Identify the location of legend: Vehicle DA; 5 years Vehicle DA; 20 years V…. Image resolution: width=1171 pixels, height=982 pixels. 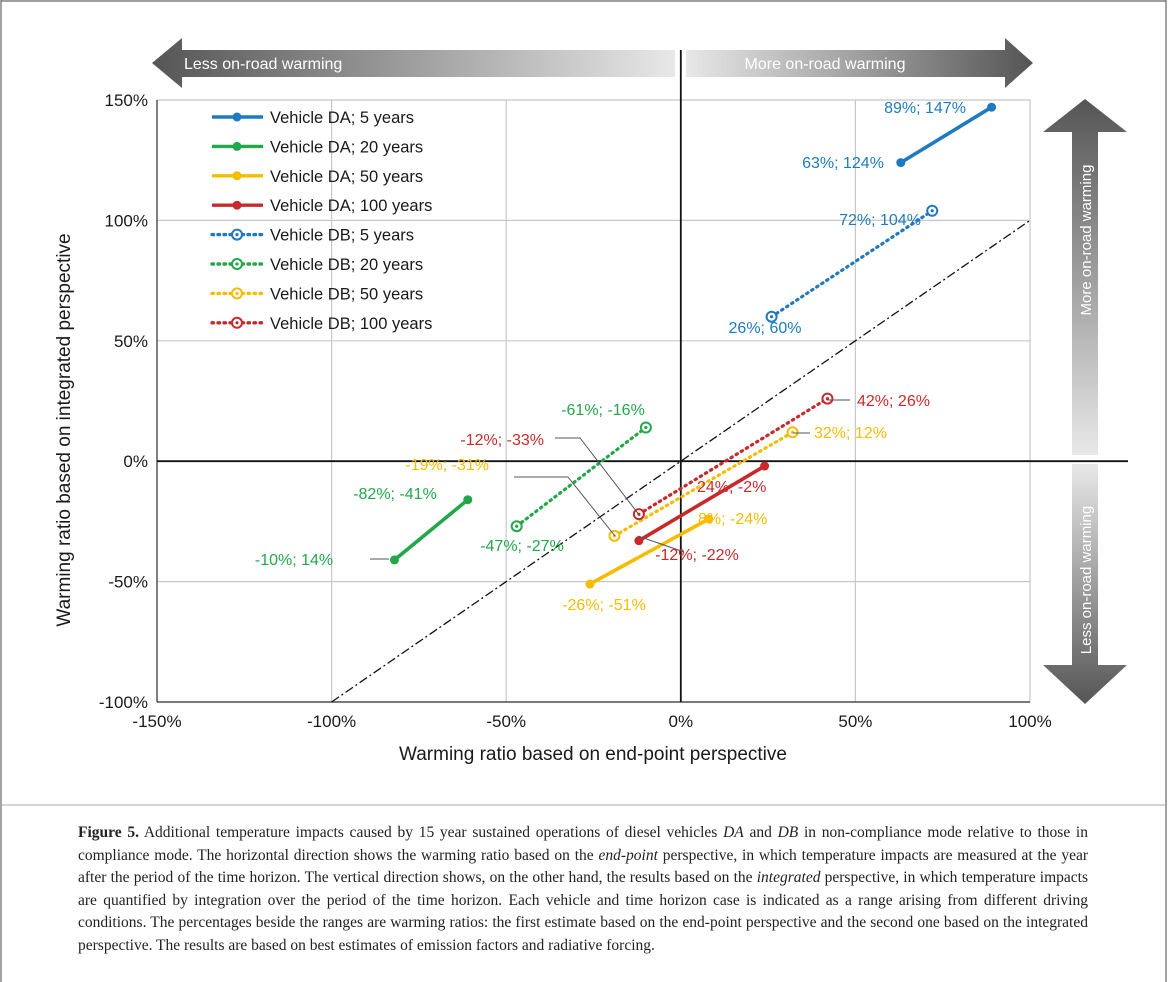
(321, 221).